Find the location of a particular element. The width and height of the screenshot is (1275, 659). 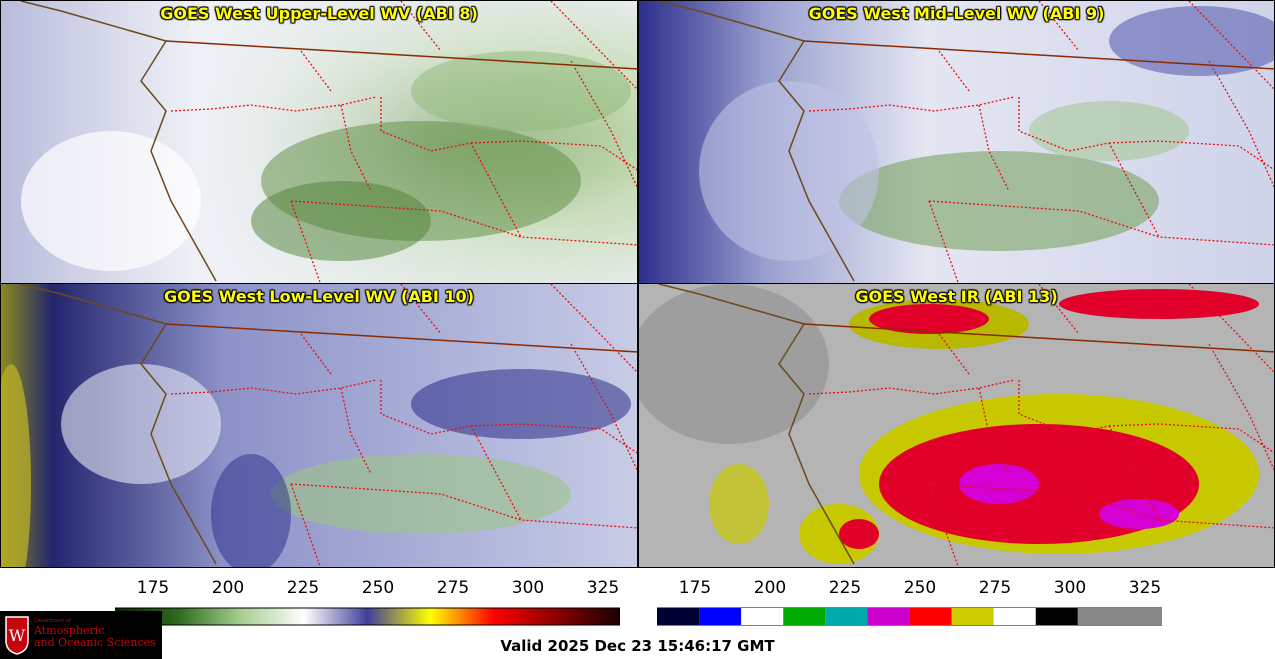

wv-colorbar-ramp is located at coordinates (367, 616).